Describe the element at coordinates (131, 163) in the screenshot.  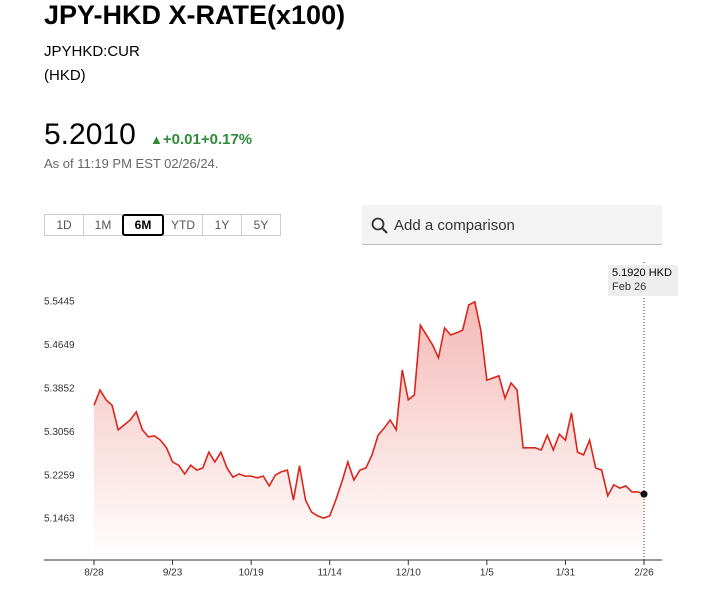
I see `as-of: As of 11:19 PM EST 02/26/24.` at that location.